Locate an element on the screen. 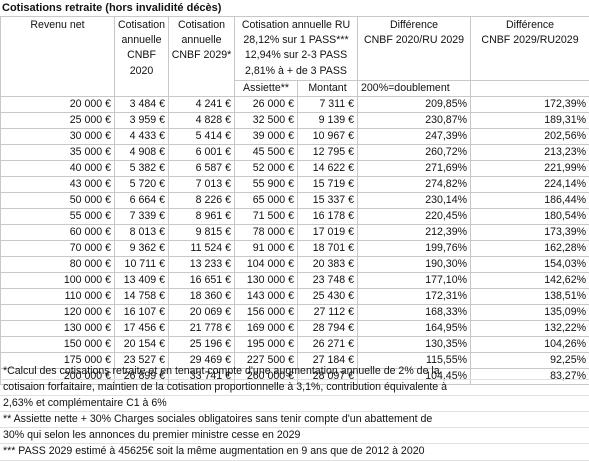 Image resolution: width=589 pixels, height=461 pixels. cnbf-2029-cell: 4 828 € is located at coordinates (202, 120).